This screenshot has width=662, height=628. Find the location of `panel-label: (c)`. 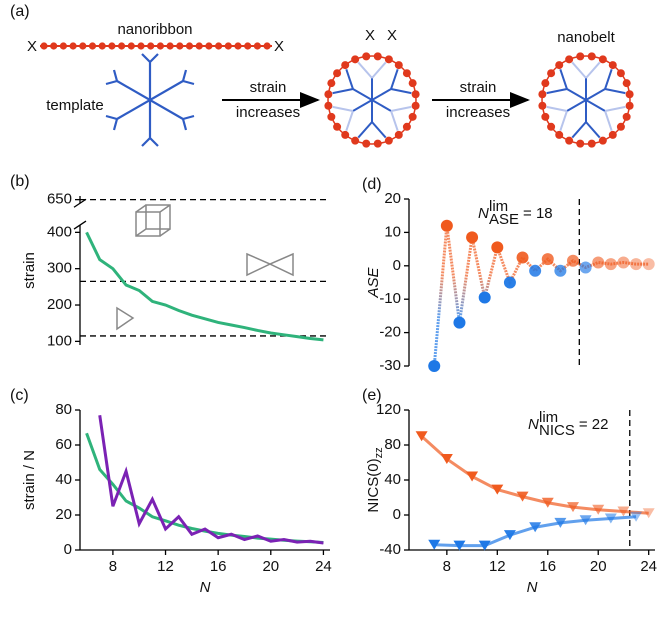

panel-label: (c) is located at coordinates (19, 395).